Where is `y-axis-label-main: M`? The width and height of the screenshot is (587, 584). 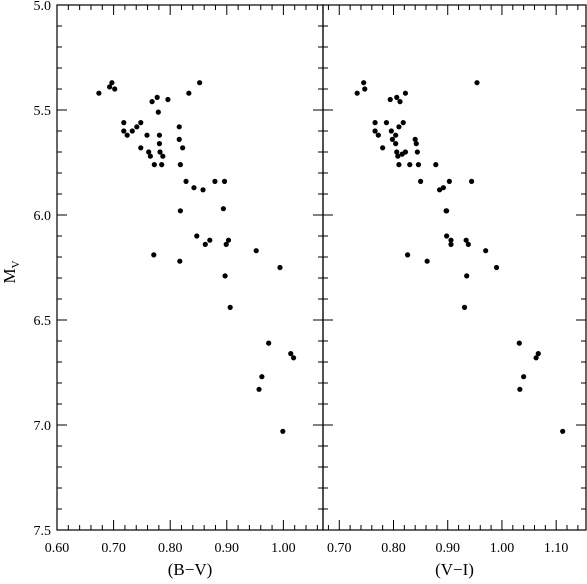 y-axis-label-main: M is located at coordinates (9, 275).